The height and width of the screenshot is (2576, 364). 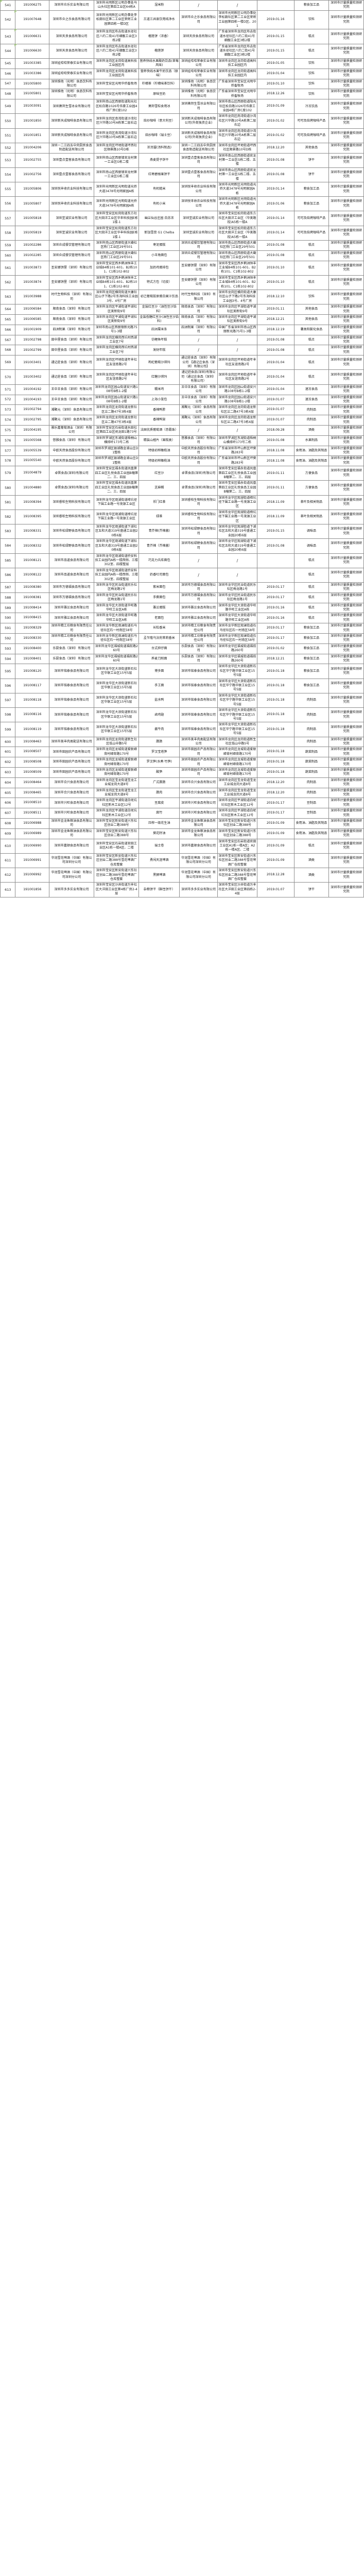 What do you see at coordinates (32, 20) in the screenshot?
I see `sample-code: 191007648` at bounding box center [32, 20].